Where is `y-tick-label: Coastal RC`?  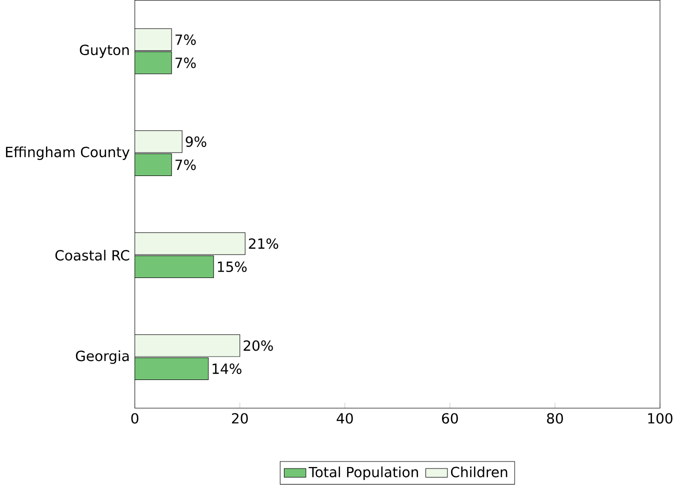 y-tick-label: Coastal RC is located at coordinates (92, 255).